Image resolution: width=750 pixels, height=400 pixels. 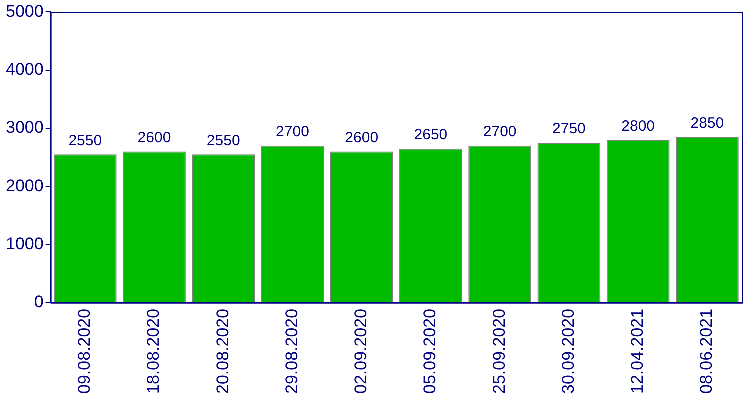 What do you see at coordinates (499, 351) in the screenshot?
I see `x-tick-label: 25.09.2020` at bounding box center [499, 351].